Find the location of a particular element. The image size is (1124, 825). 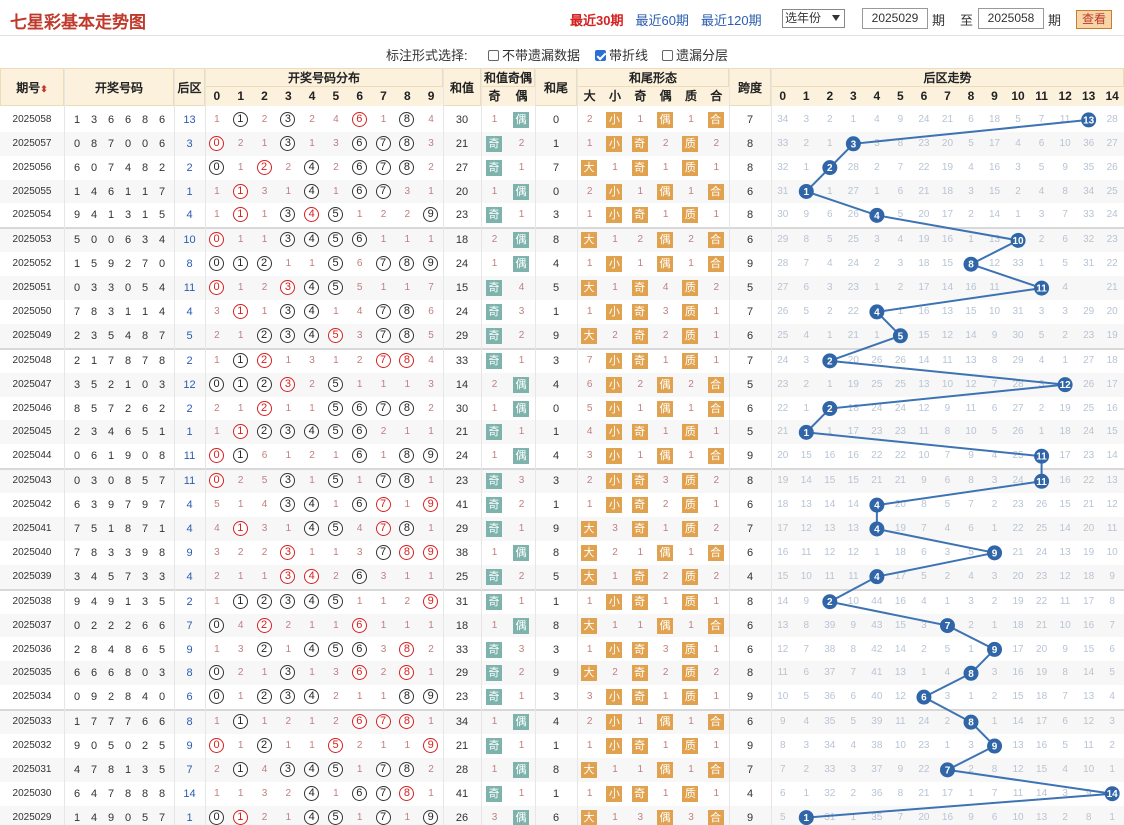

issue-cell: 2025029 is located at coordinates (32, 817).